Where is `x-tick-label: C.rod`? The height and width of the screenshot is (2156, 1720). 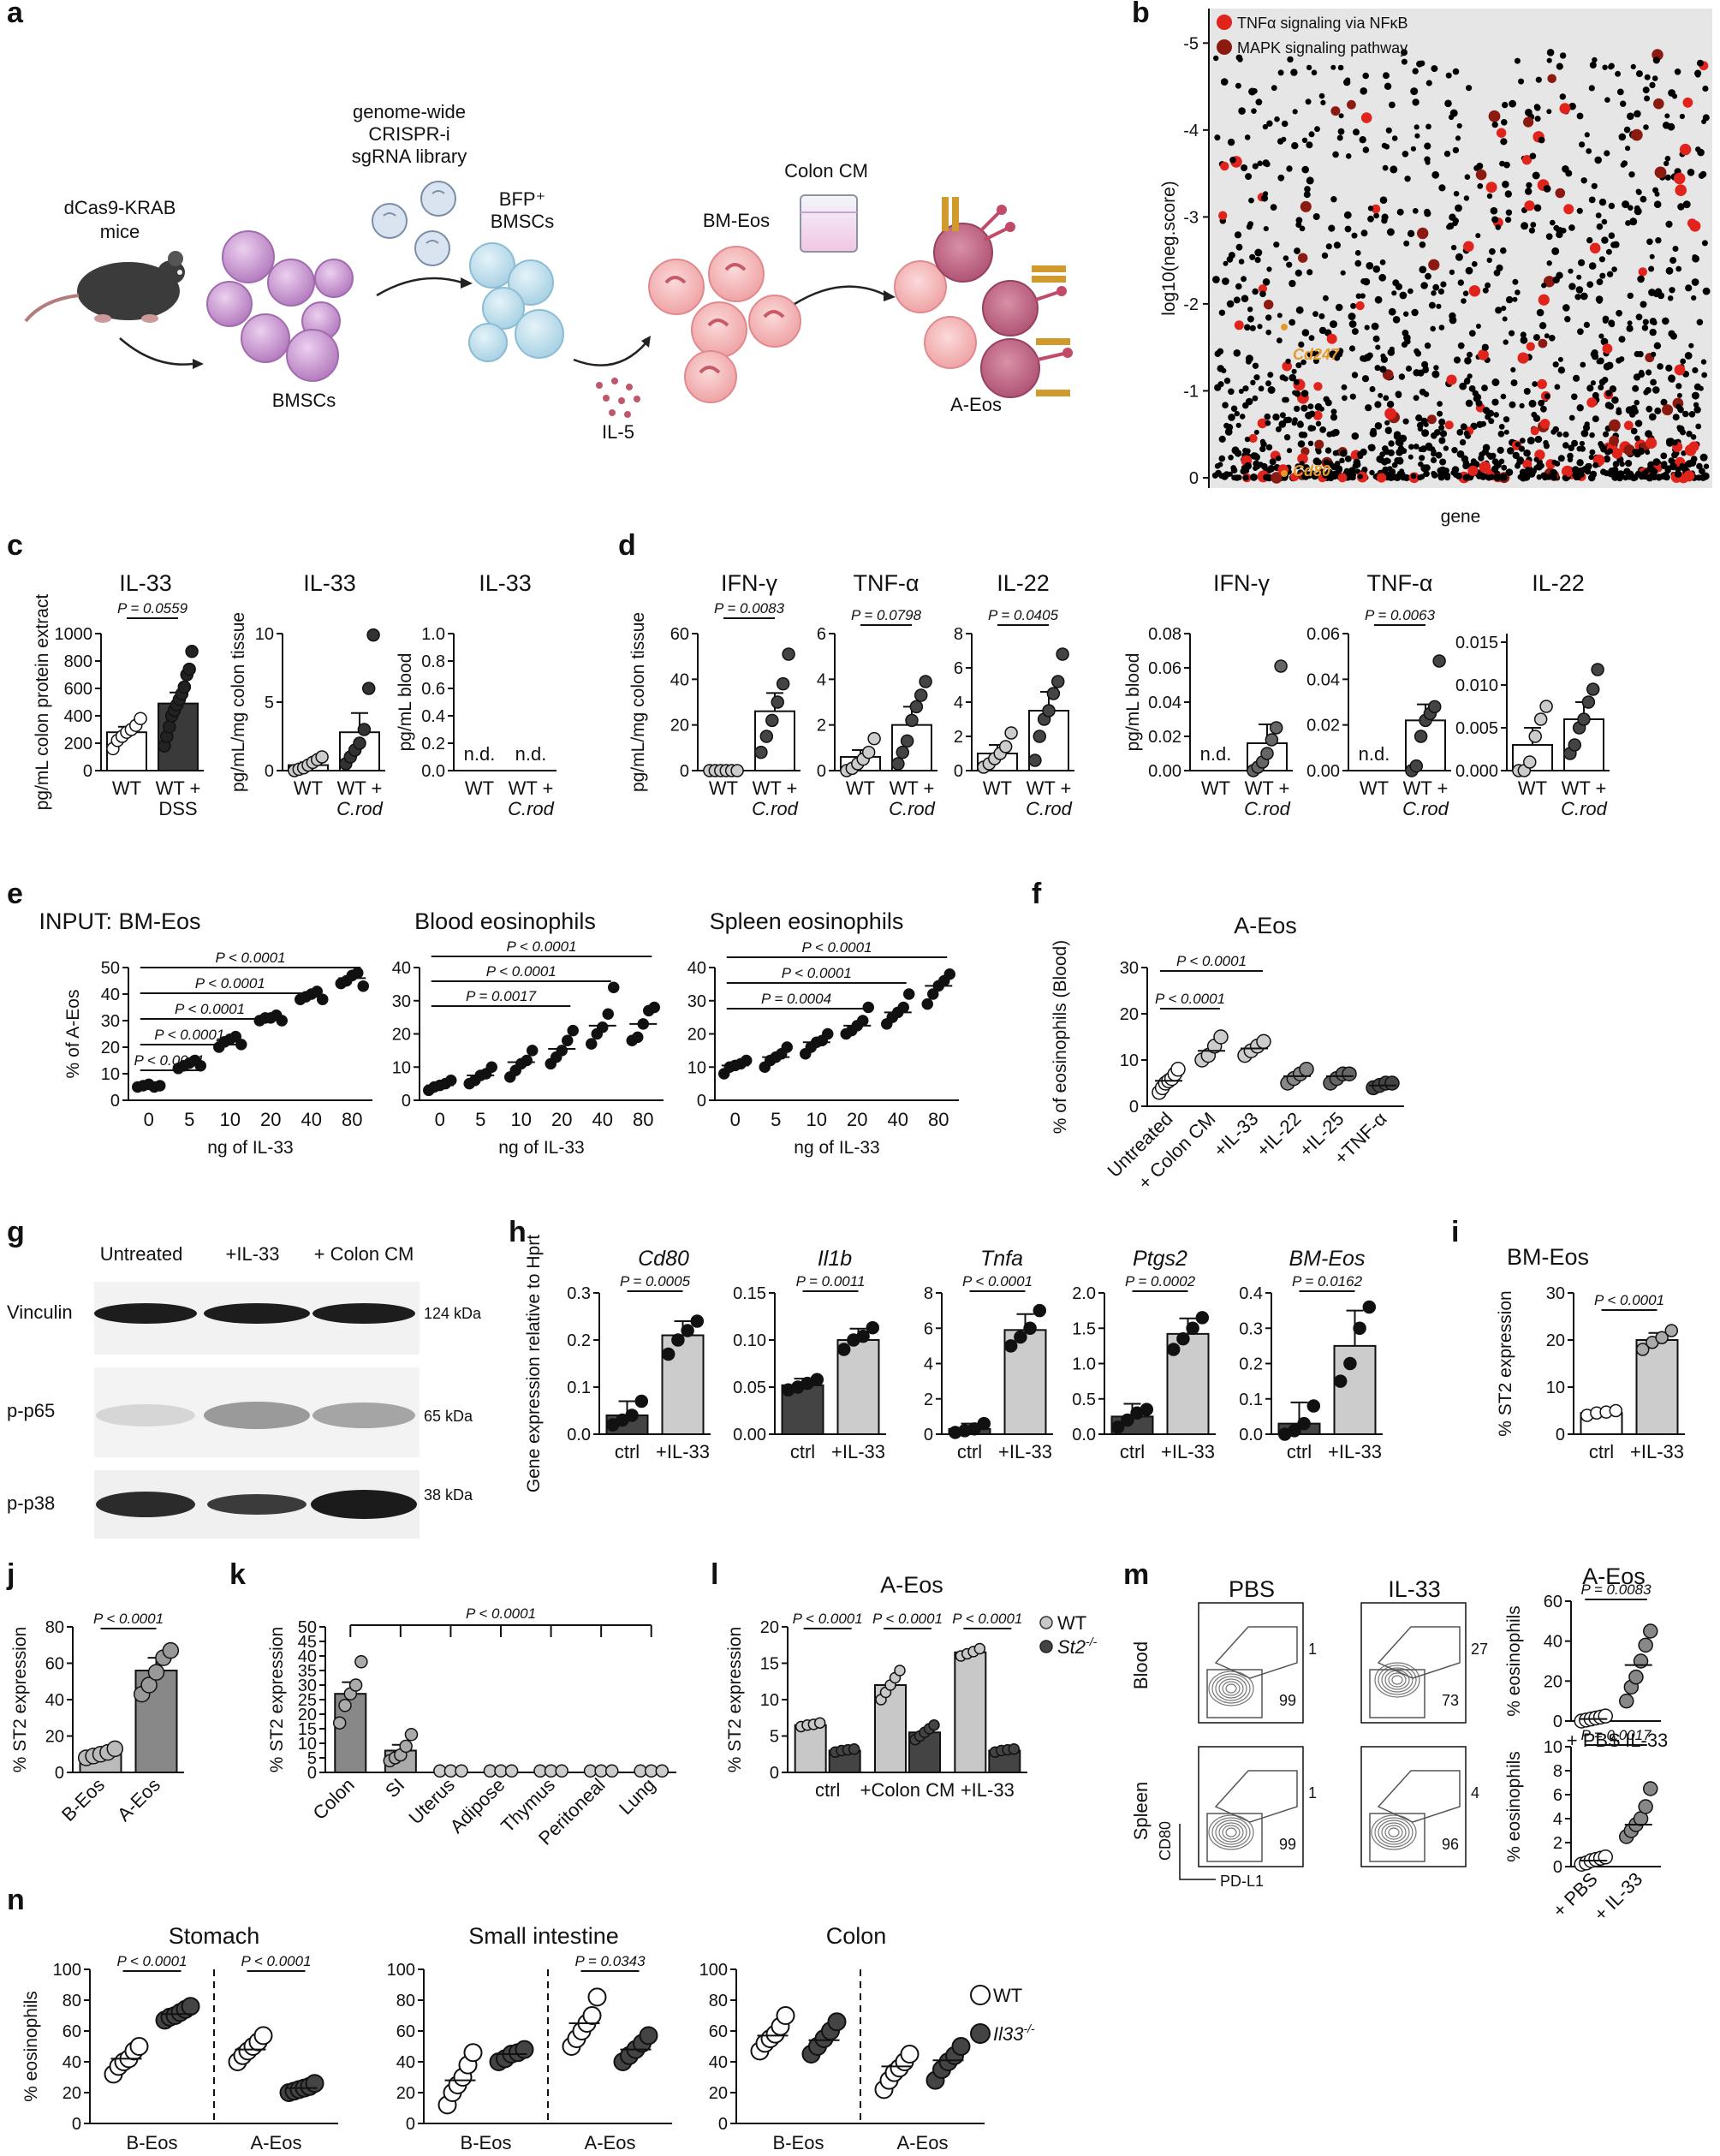
x-tick-label: C.rod is located at coordinates (1425, 809).